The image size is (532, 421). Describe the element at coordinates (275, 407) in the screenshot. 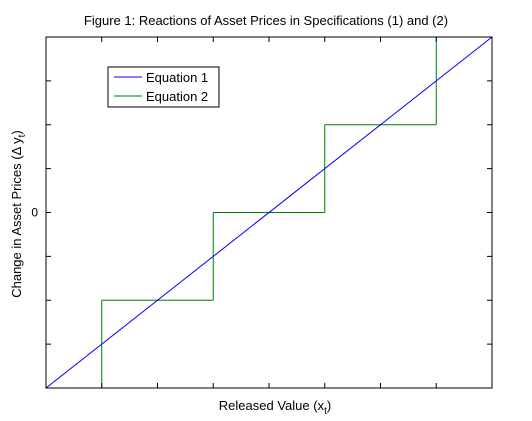

I see `x-axis-label: Released Value (xt)` at that location.